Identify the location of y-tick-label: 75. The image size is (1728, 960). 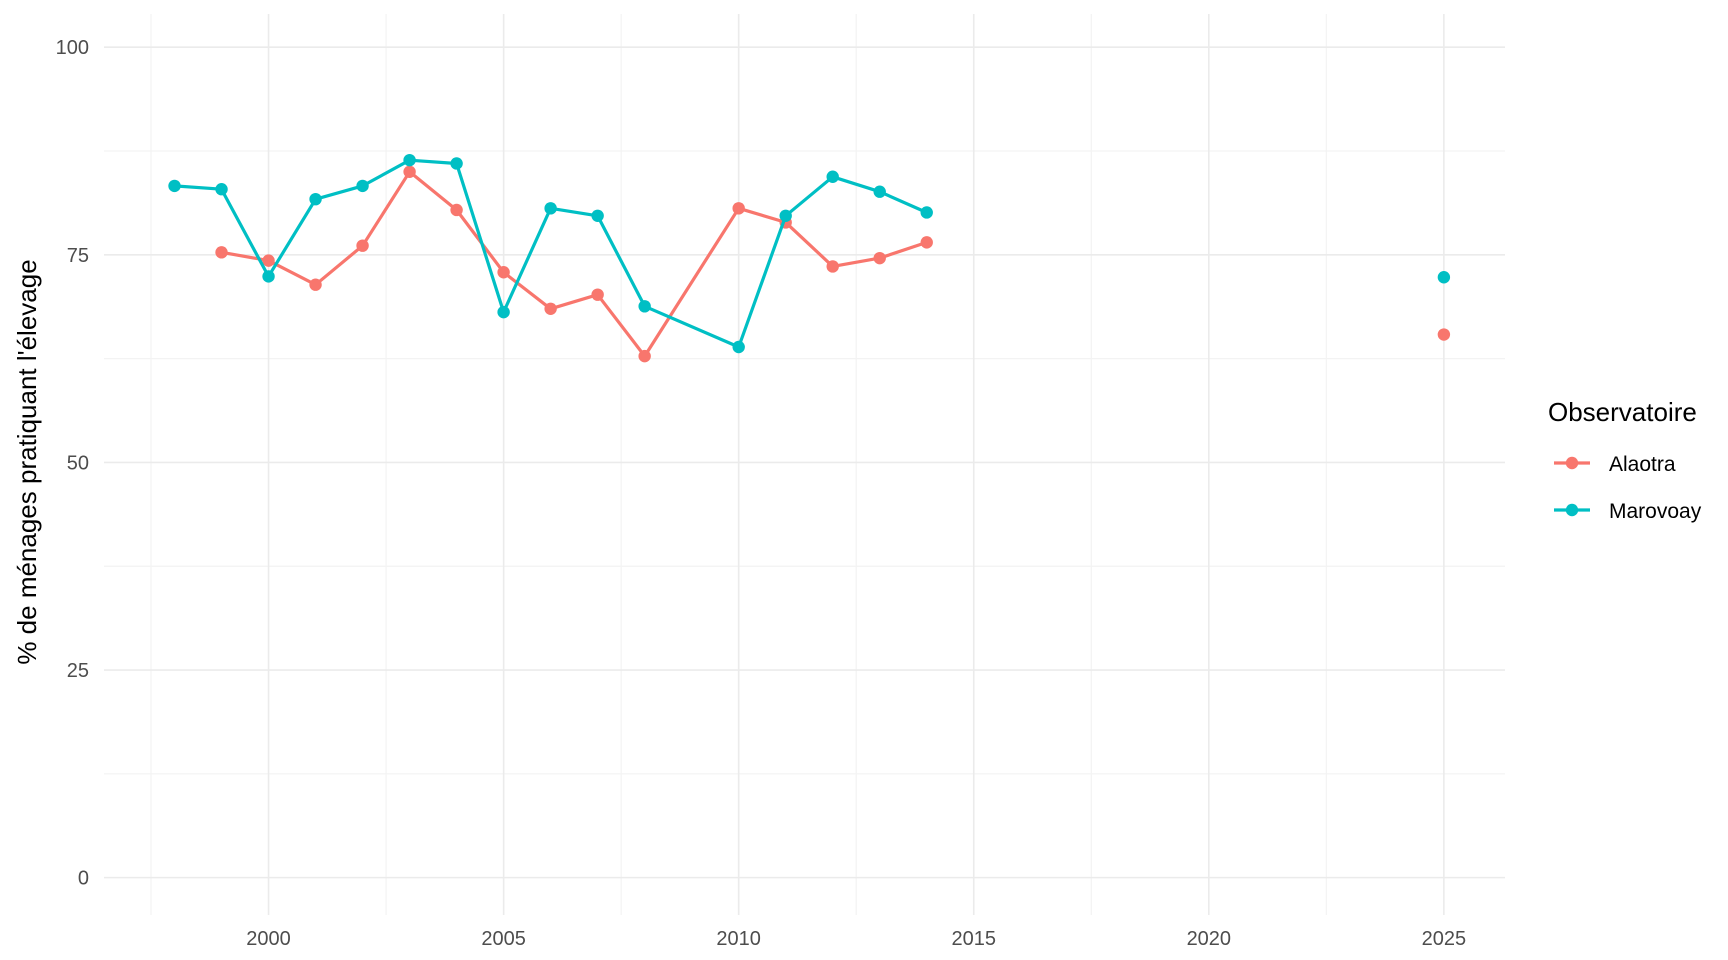
(78, 256).